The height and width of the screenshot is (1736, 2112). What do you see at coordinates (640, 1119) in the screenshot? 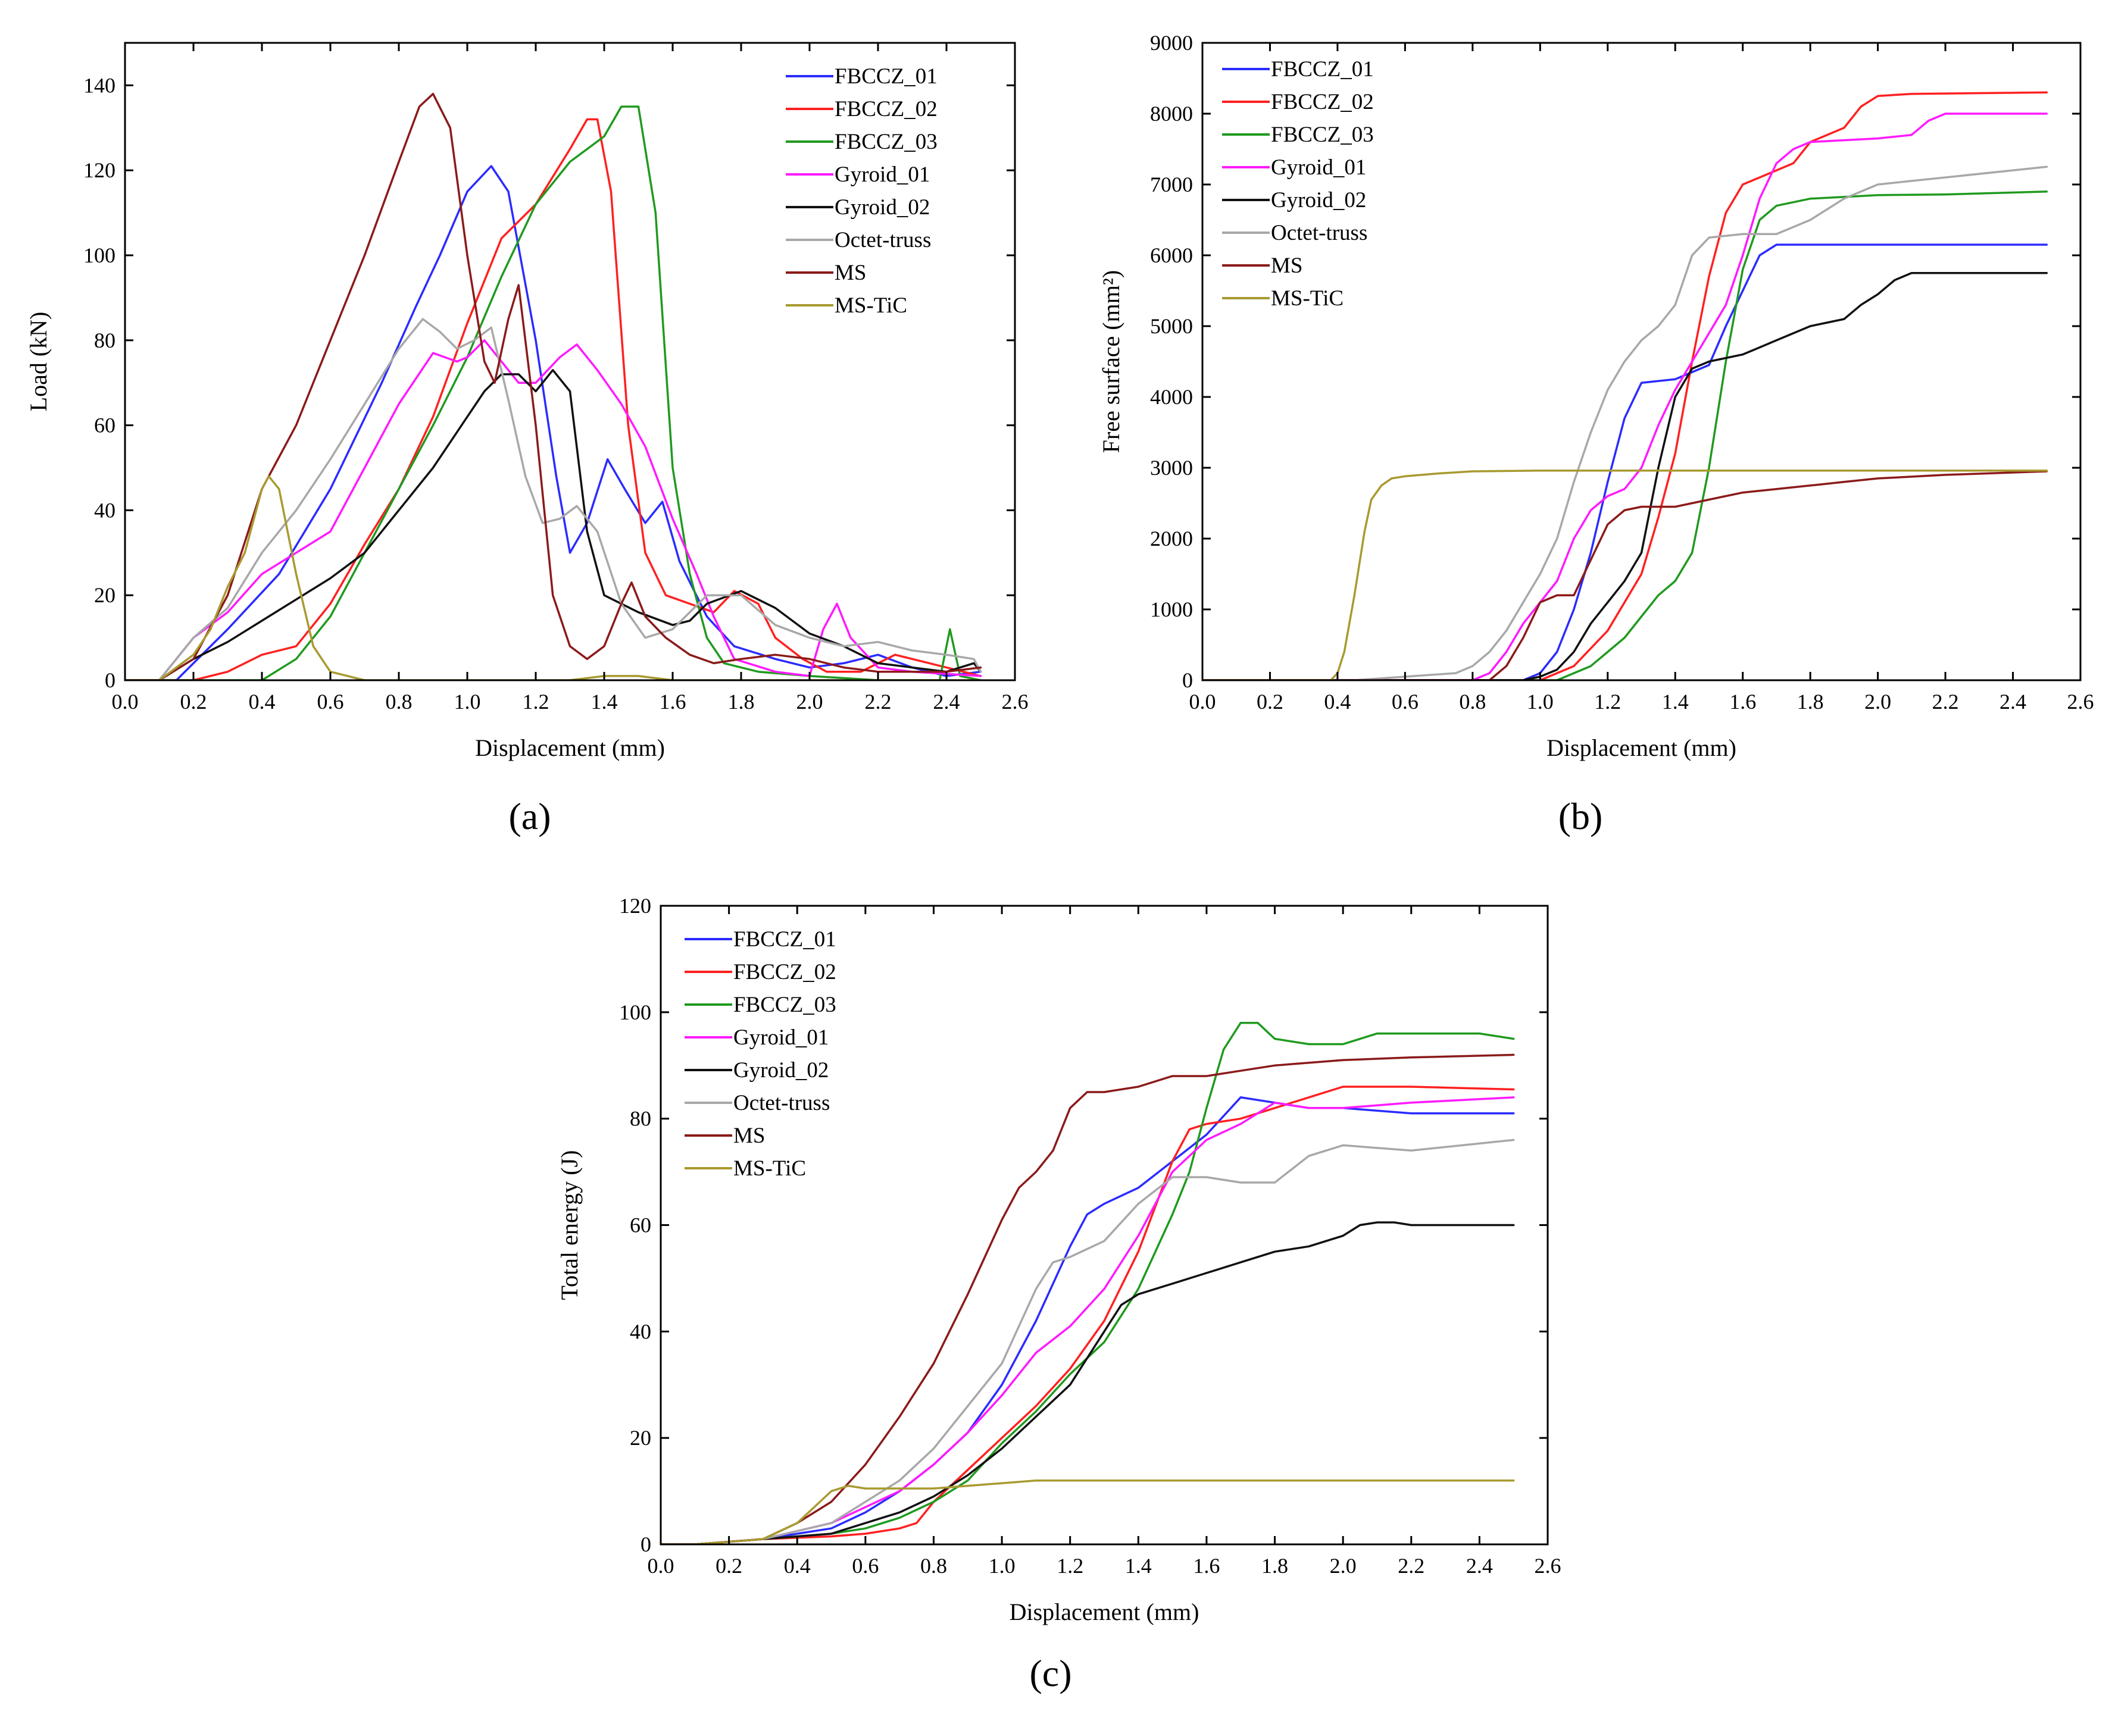
I see `y-tick-label: 80` at bounding box center [640, 1119].